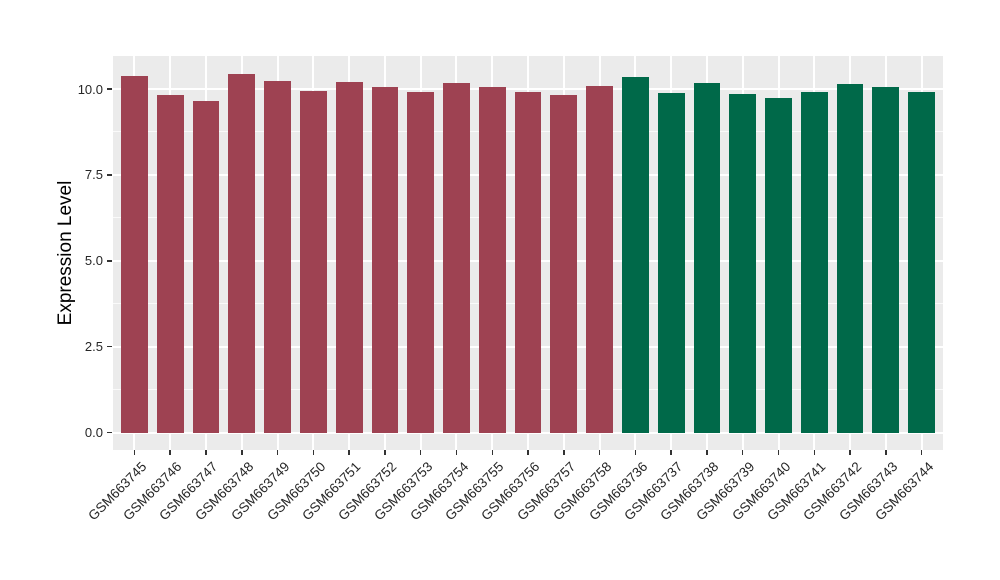  What do you see at coordinates (421, 262) in the screenshot?
I see `bar-GSM663753` at bounding box center [421, 262].